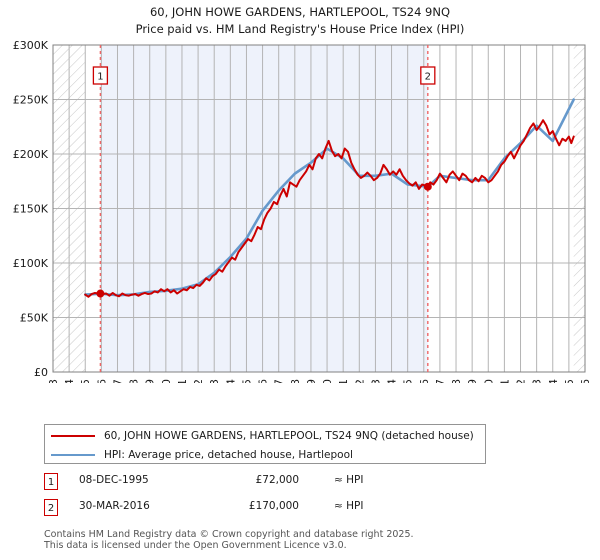 The height and width of the screenshot is (560, 600). I want to click on x-axis-tick-label: 2003, so click(214, 381).